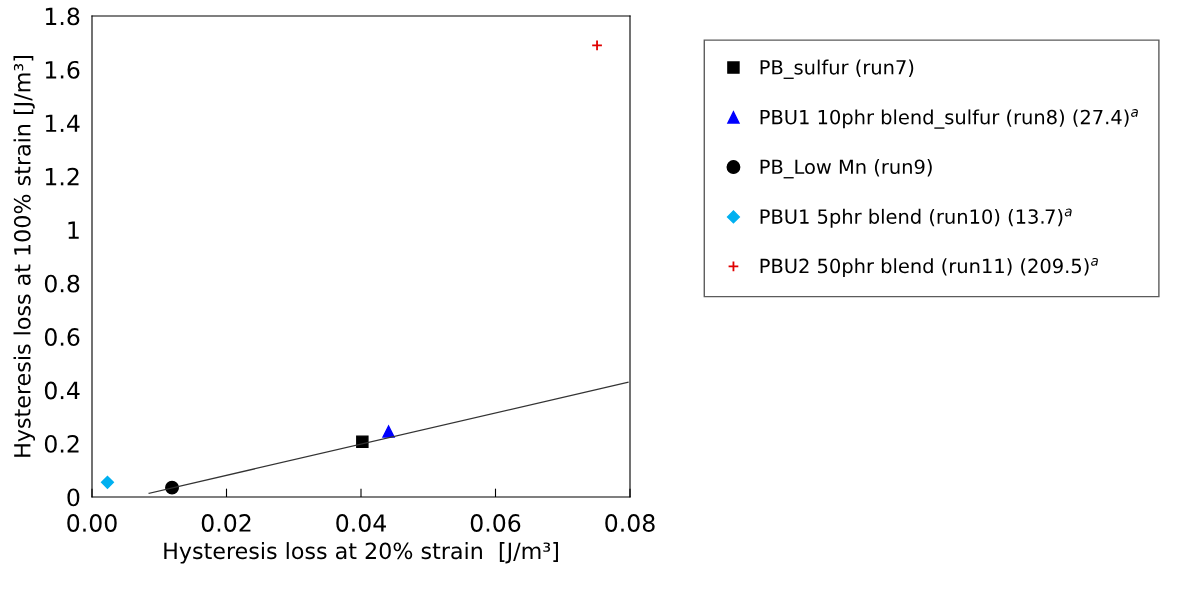  I want to click on y-tick-label: 0.8, so click(62, 283).